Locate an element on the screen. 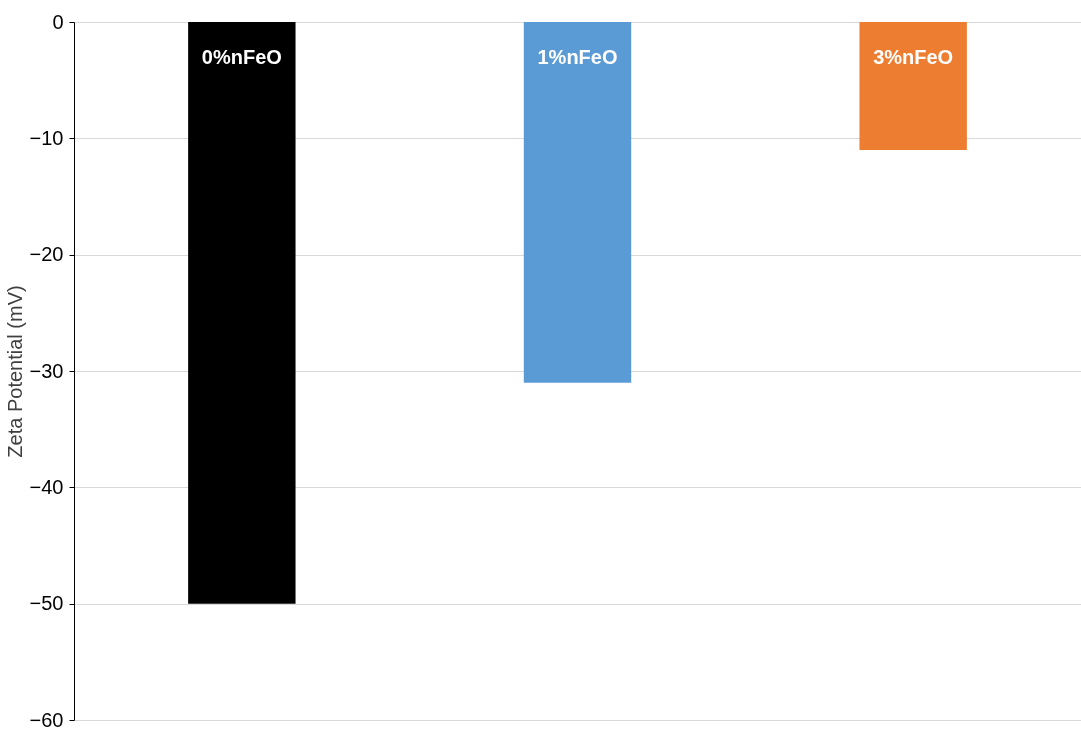 The width and height of the screenshot is (1081, 738). y-tick-label: 0 is located at coordinates (58, 21).